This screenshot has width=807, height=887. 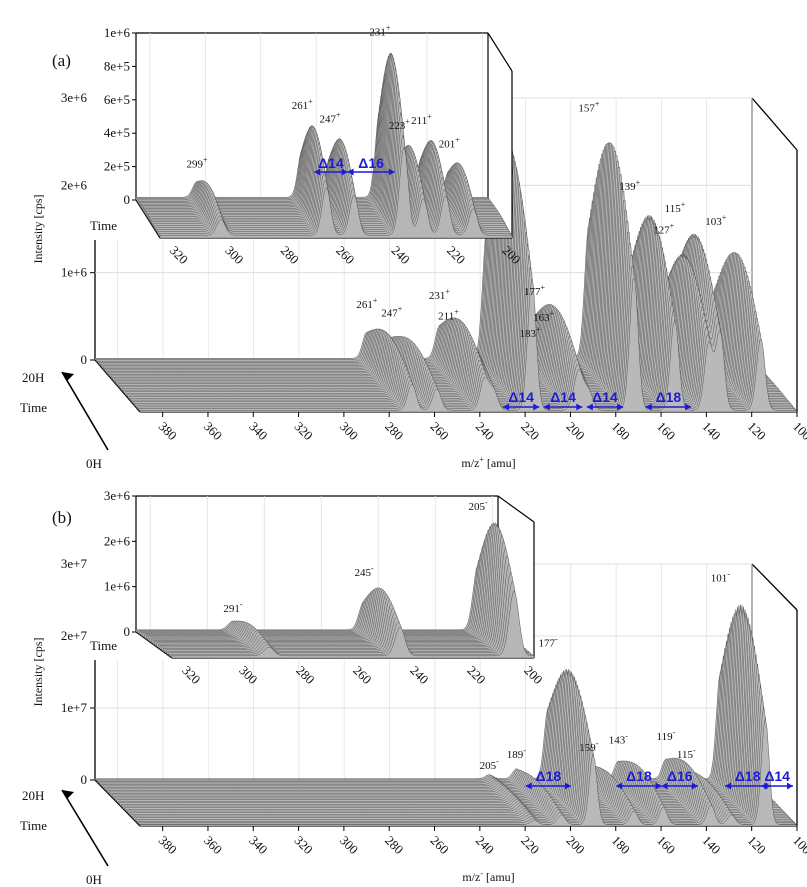 I want to click on inset-x-tick-label: 200, so click(x=533, y=675).